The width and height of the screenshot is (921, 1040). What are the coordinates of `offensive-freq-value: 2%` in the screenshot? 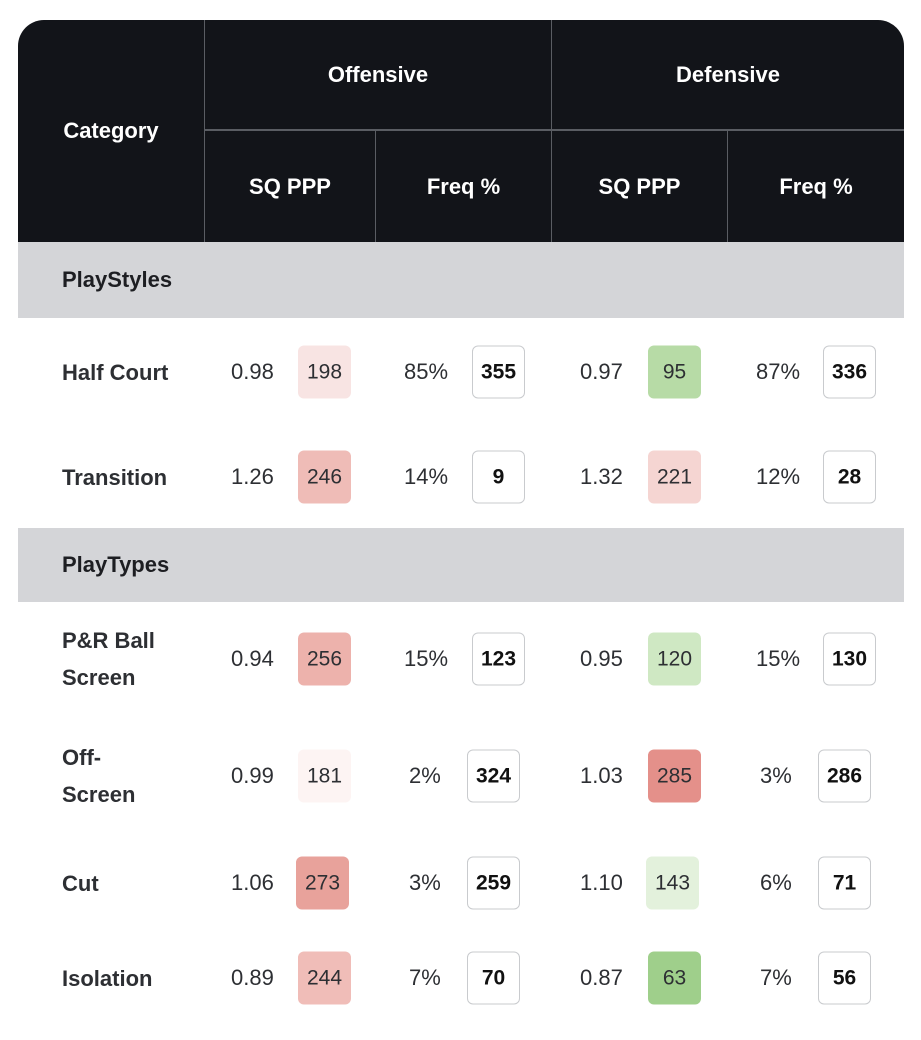 It's located at (425, 775).